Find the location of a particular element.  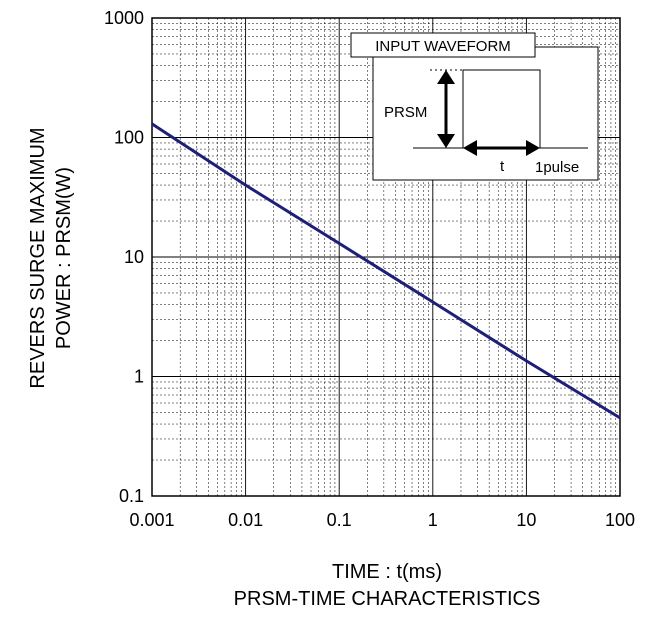

amplitude-arrow-up-head is located at coordinates (446, 77).